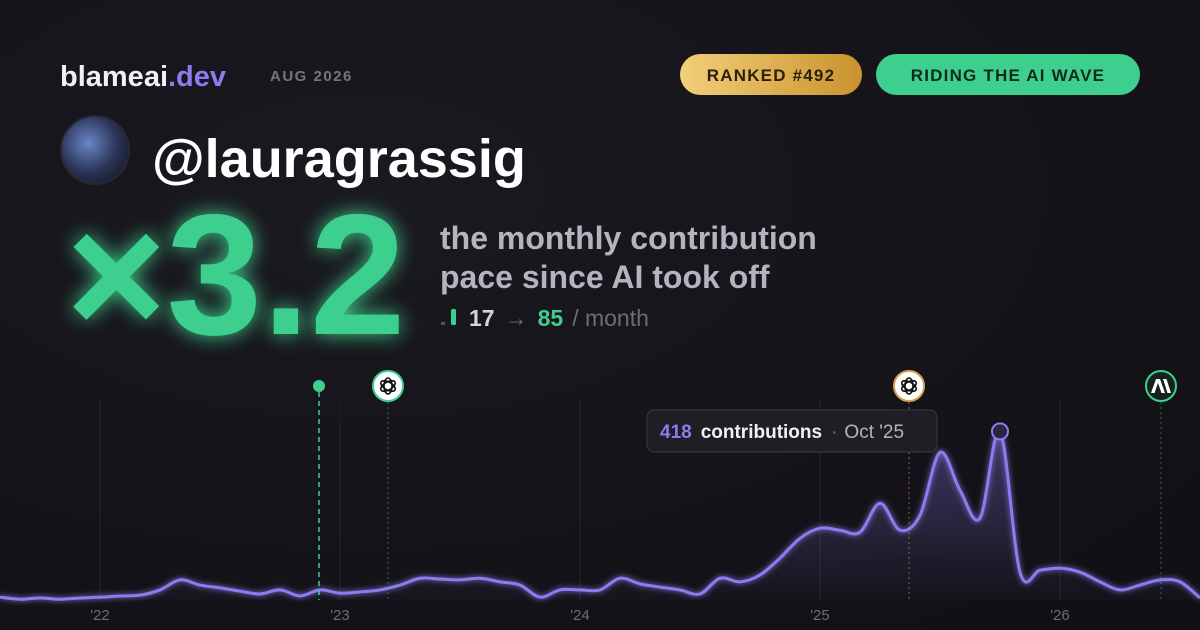 The image size is (1200, 630). Describe the element at coordinates (114, 77) in the screenshot. I see `brand-name: blameai` at that location.